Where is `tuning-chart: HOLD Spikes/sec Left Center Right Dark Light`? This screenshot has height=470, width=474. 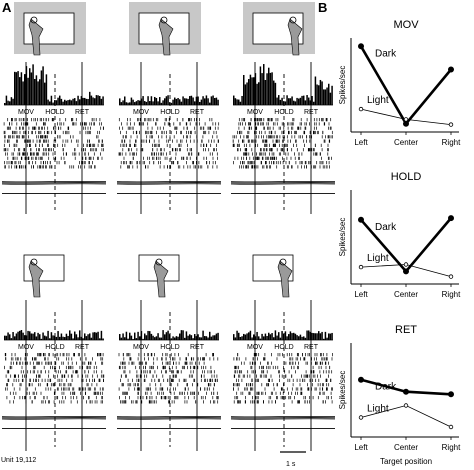
tuning-chart: HOLD Spikes/sec Left Center Right Dark Light is located at coordinates (399, 235).